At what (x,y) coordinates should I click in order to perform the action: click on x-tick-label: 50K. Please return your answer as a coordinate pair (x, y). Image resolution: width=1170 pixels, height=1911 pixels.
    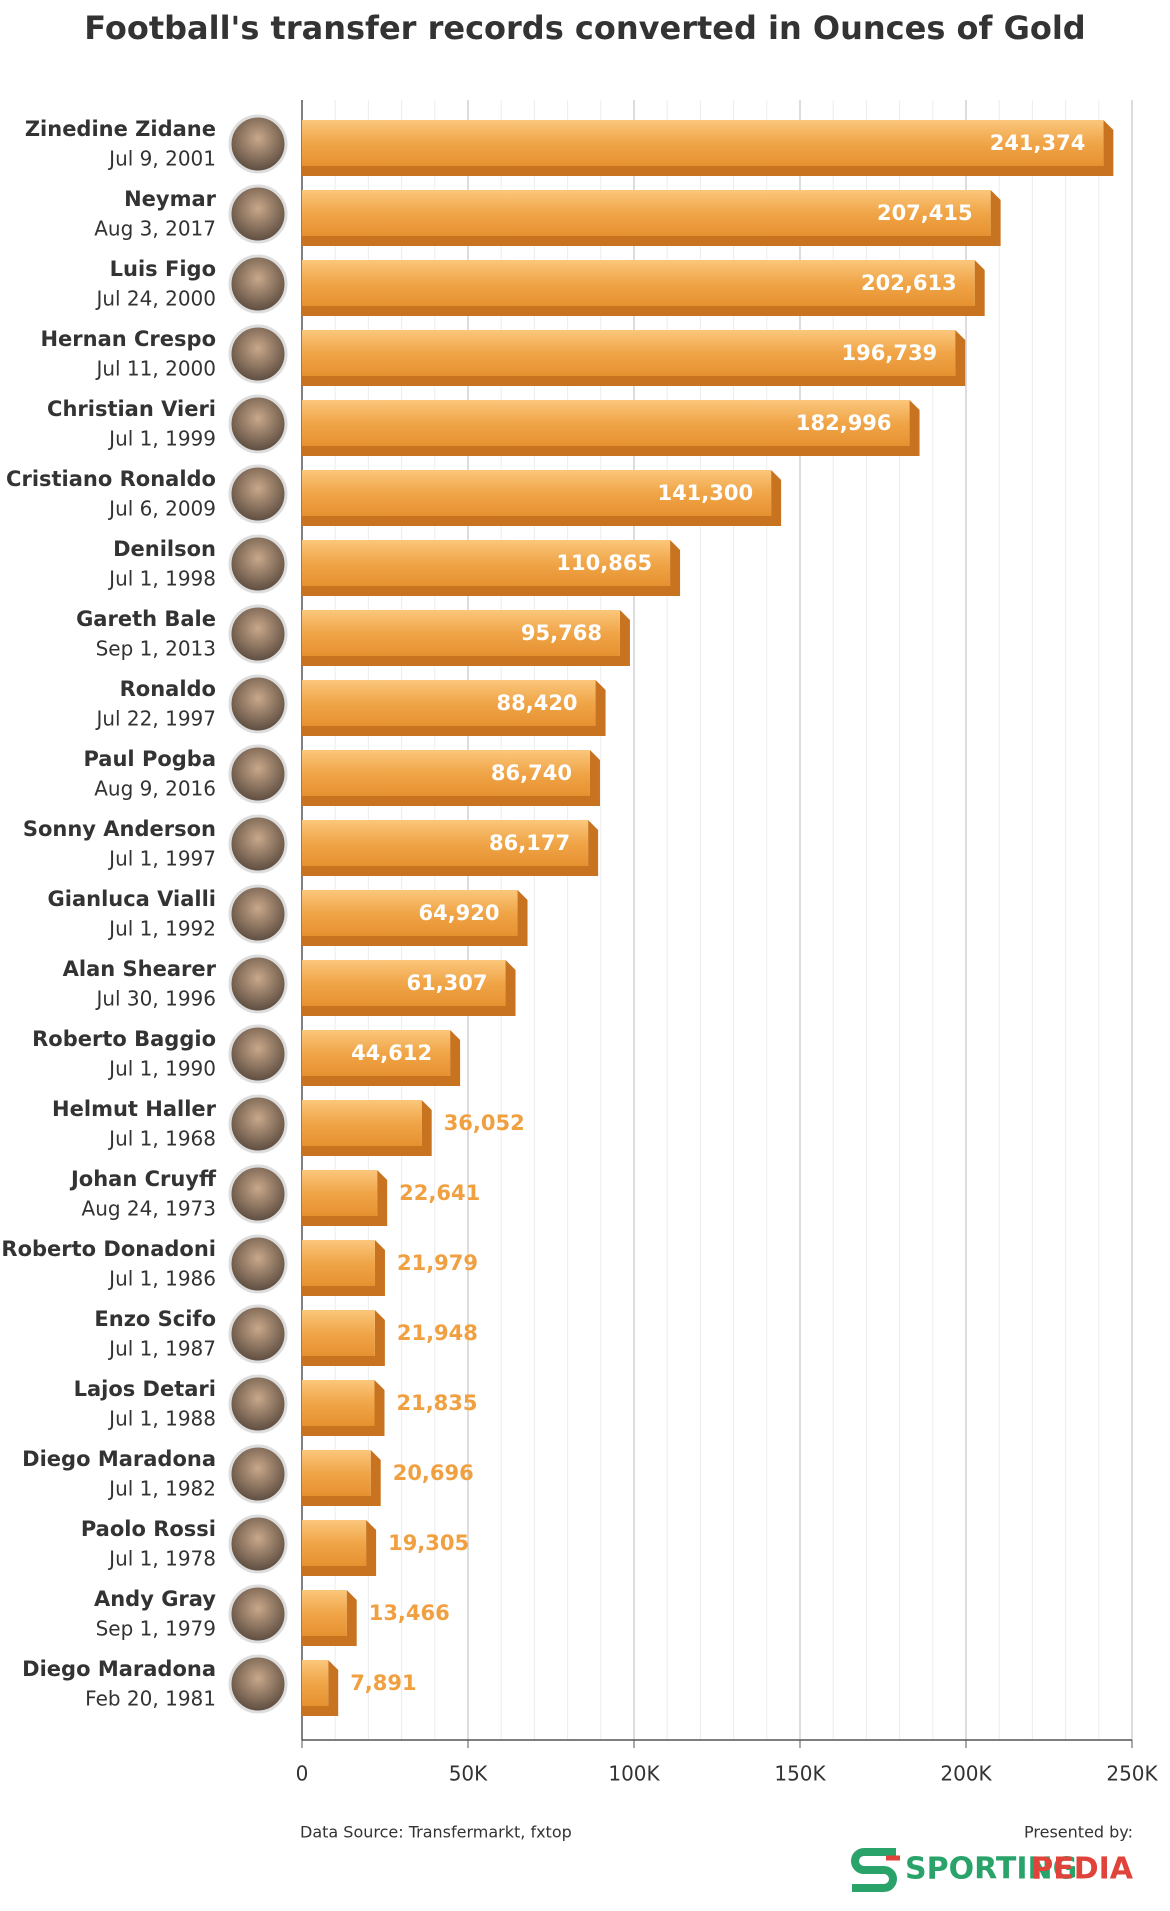
    Looking at the image, I should click on (468, 1774).